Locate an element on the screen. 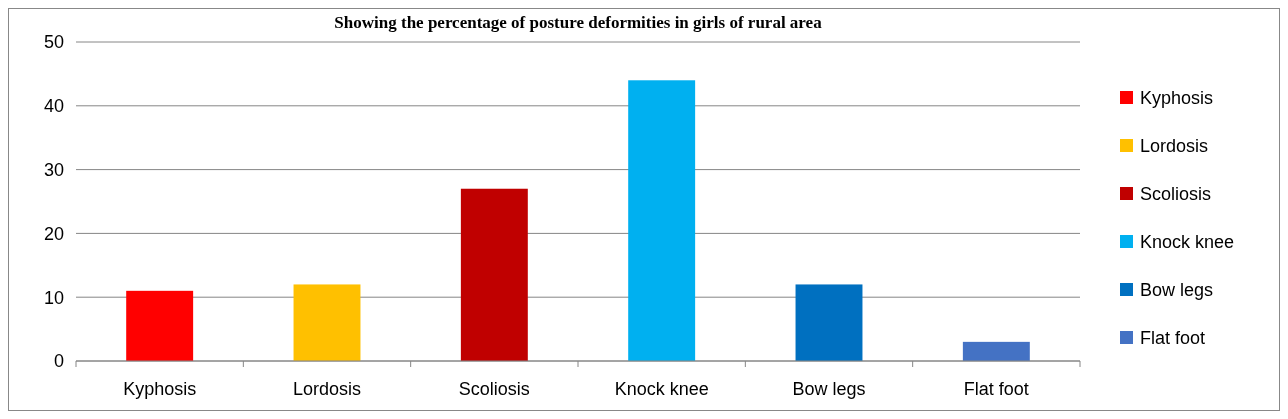 This screenshot has height=419, width=1288. legend-label: Scoliosis is located at coordinates (1176, 194).